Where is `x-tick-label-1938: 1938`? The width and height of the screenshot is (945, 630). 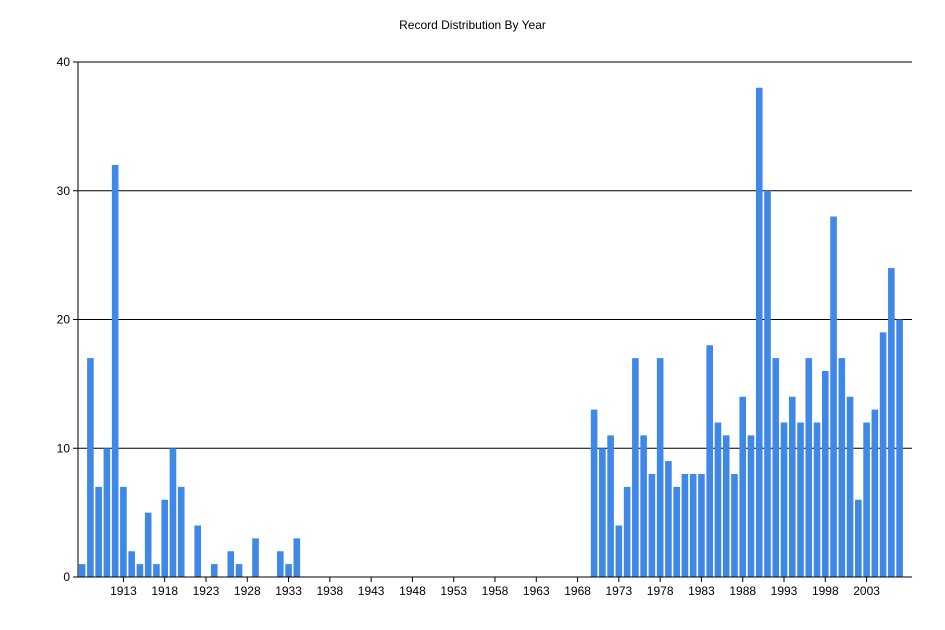
x-tick-label-1938: 1938 is located at coordinates (329, 591).